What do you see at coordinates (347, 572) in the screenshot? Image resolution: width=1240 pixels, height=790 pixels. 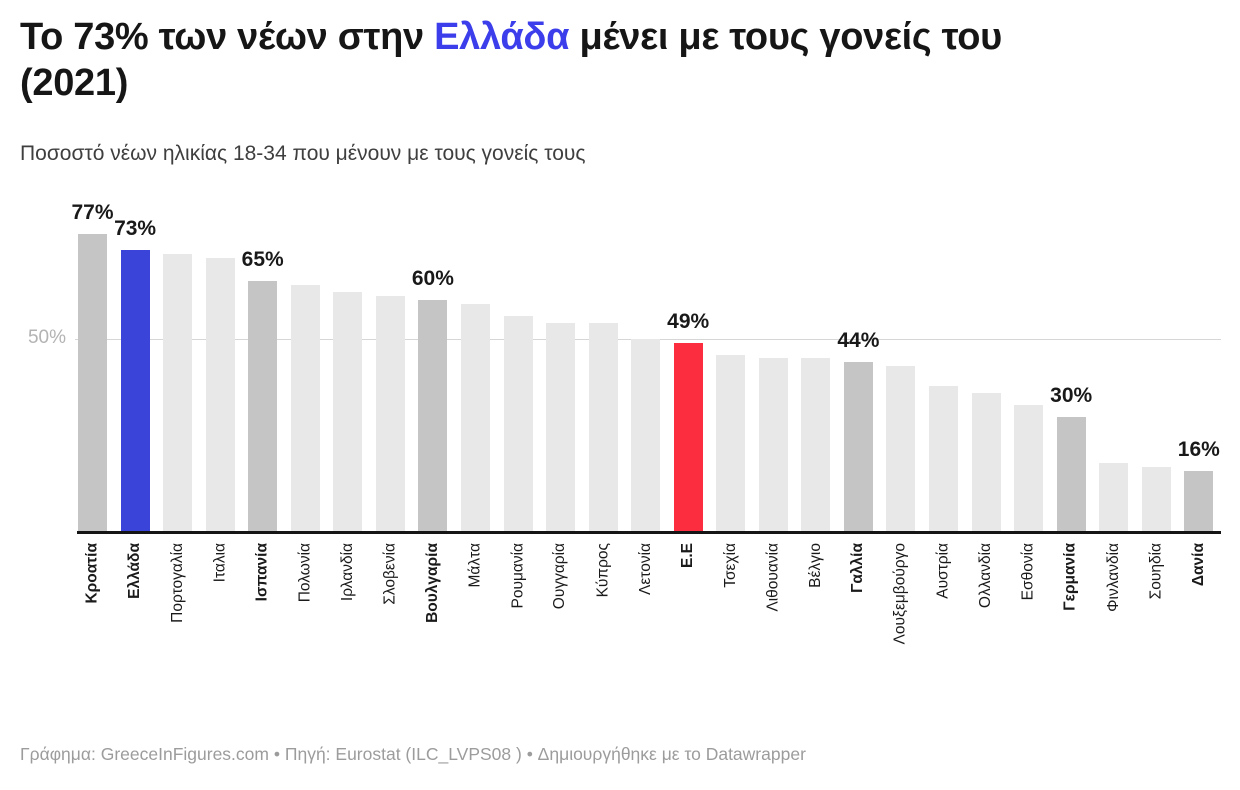 I see `x-axis-label: Ιρλανδία` at bounding box center [347, 572].